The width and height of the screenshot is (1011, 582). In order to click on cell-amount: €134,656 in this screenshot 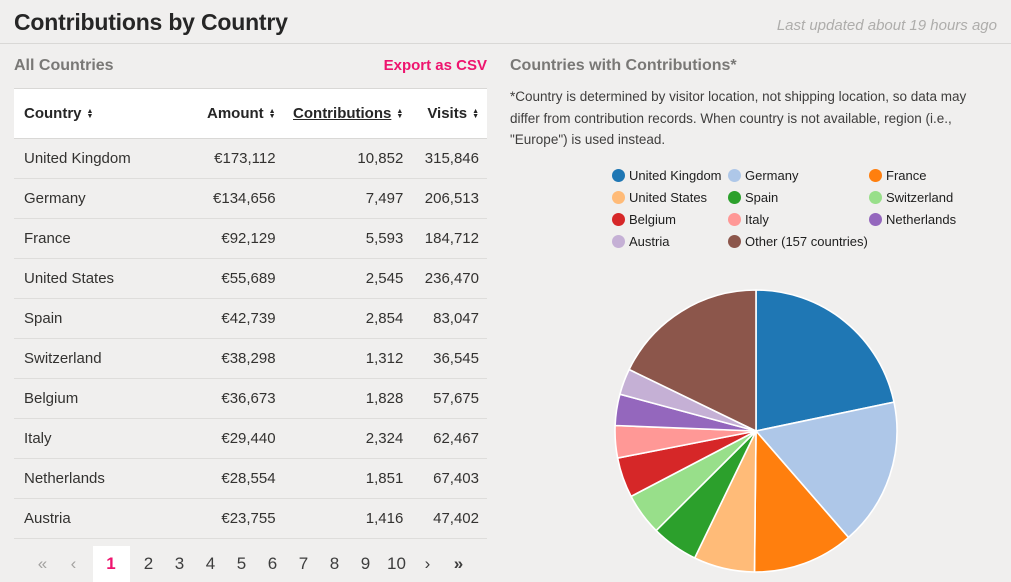, I will do `click(234, 198)`.